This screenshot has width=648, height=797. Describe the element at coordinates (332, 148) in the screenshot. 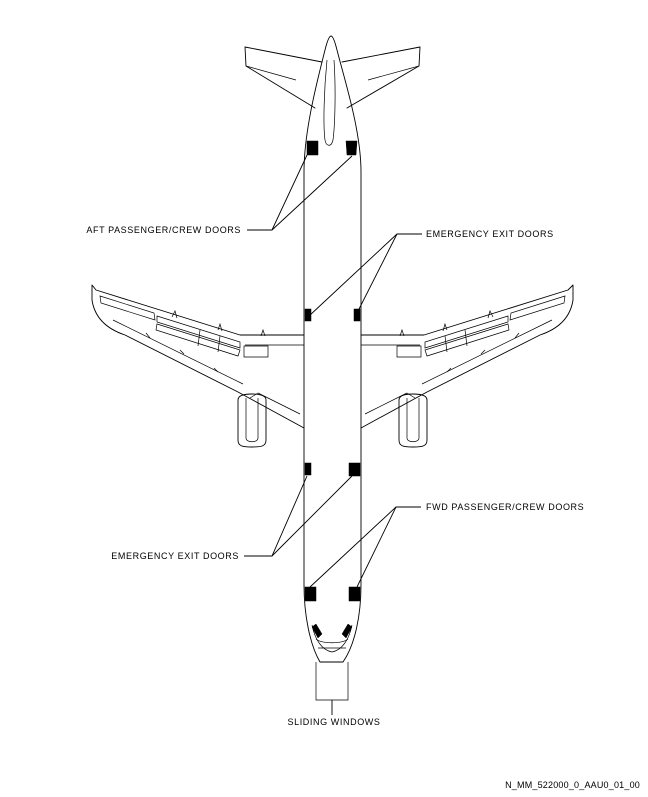

I see `aft-passenger-crew-doors` at that location.